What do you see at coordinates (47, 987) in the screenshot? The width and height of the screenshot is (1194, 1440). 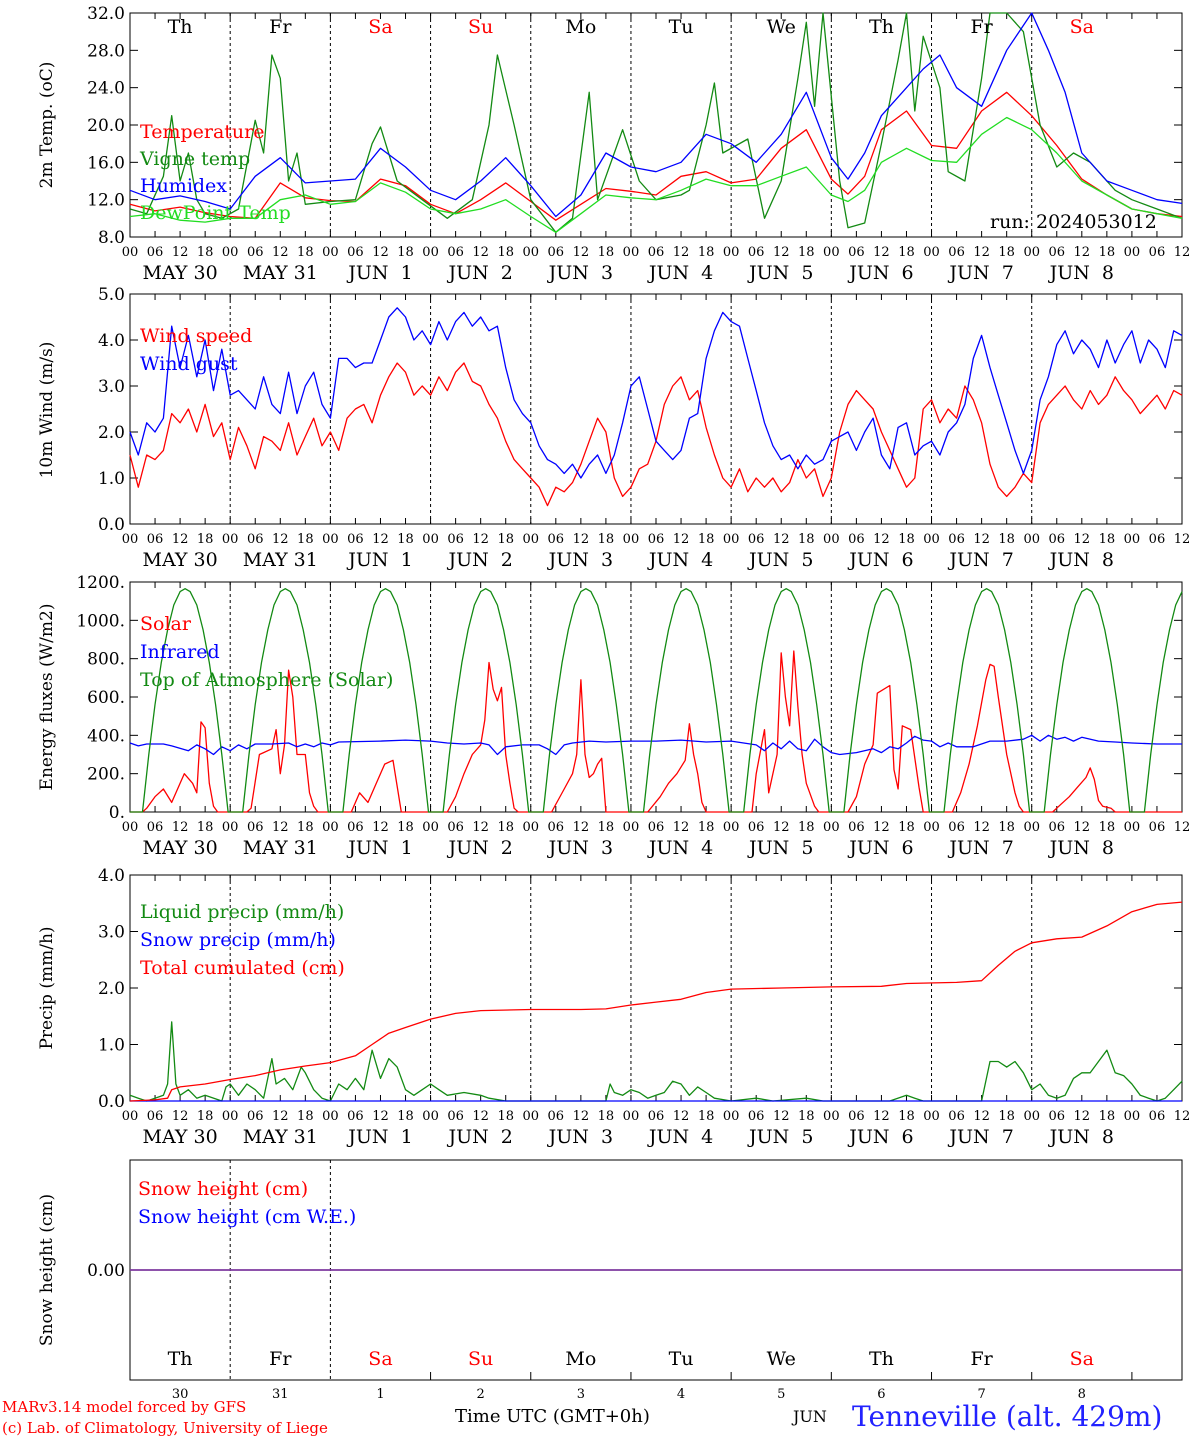 I see `y-axis-label: Precip (mm/h)` at bounding box center [47, 987].